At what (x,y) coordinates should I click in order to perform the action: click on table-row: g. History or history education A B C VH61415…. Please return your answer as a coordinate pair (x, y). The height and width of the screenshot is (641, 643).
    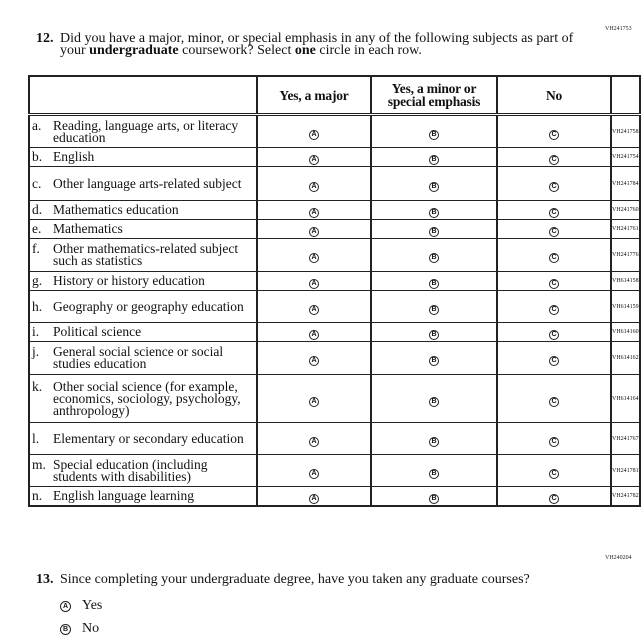
    Looking at the image, I should click on (334, 281).